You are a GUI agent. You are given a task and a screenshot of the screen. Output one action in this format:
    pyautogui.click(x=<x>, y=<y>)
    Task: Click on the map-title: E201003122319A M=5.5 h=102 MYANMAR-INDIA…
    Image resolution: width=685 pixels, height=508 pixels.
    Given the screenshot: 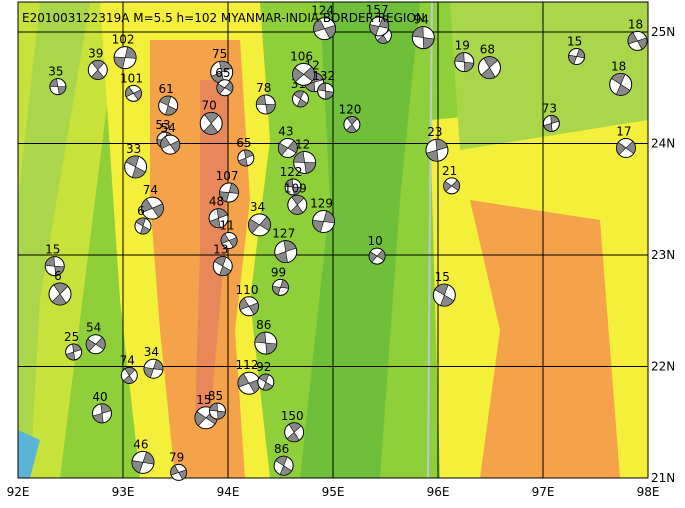 What is the action you would take?
    pyautogui.click(x=223, y=18)
    